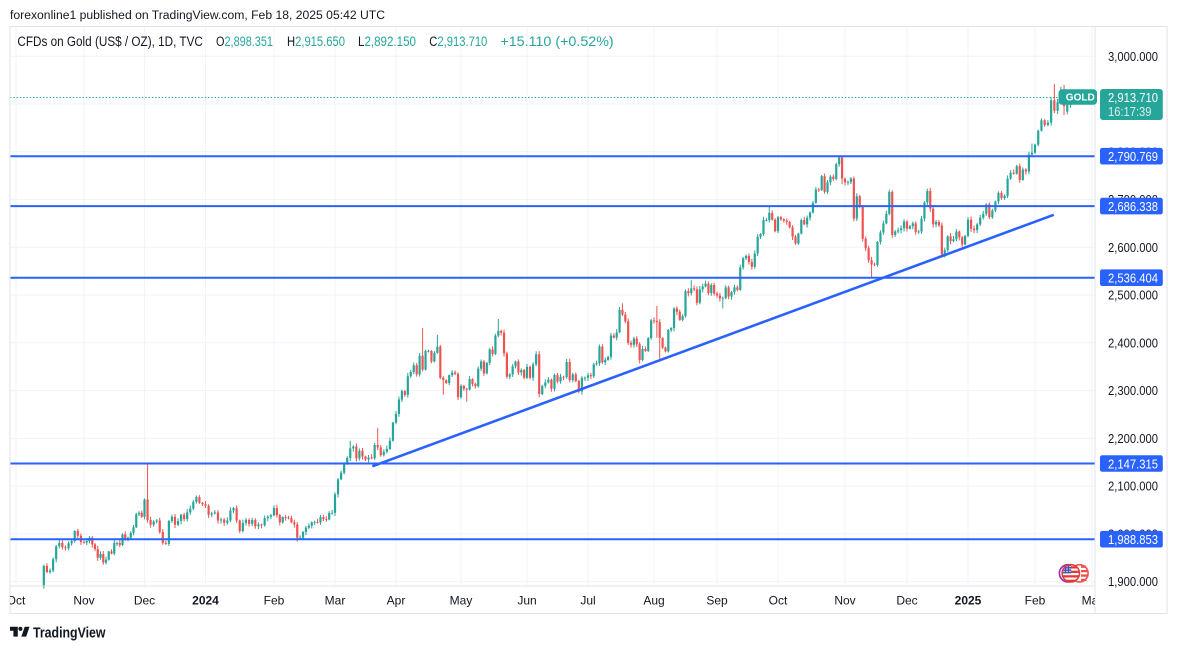  Describe the element at coordinates (1133, 539) in the screenshot. I see `svg-text: 1,988.853` at that location.